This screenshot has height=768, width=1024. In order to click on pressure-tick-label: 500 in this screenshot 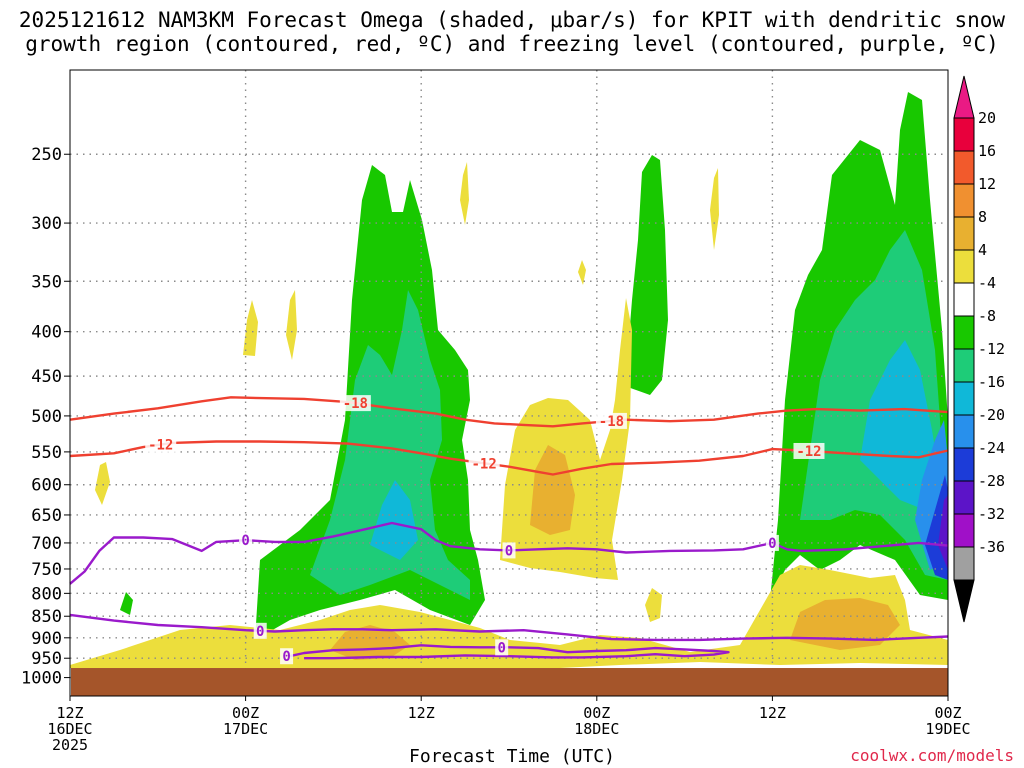, I will do `click(46, 417)`.